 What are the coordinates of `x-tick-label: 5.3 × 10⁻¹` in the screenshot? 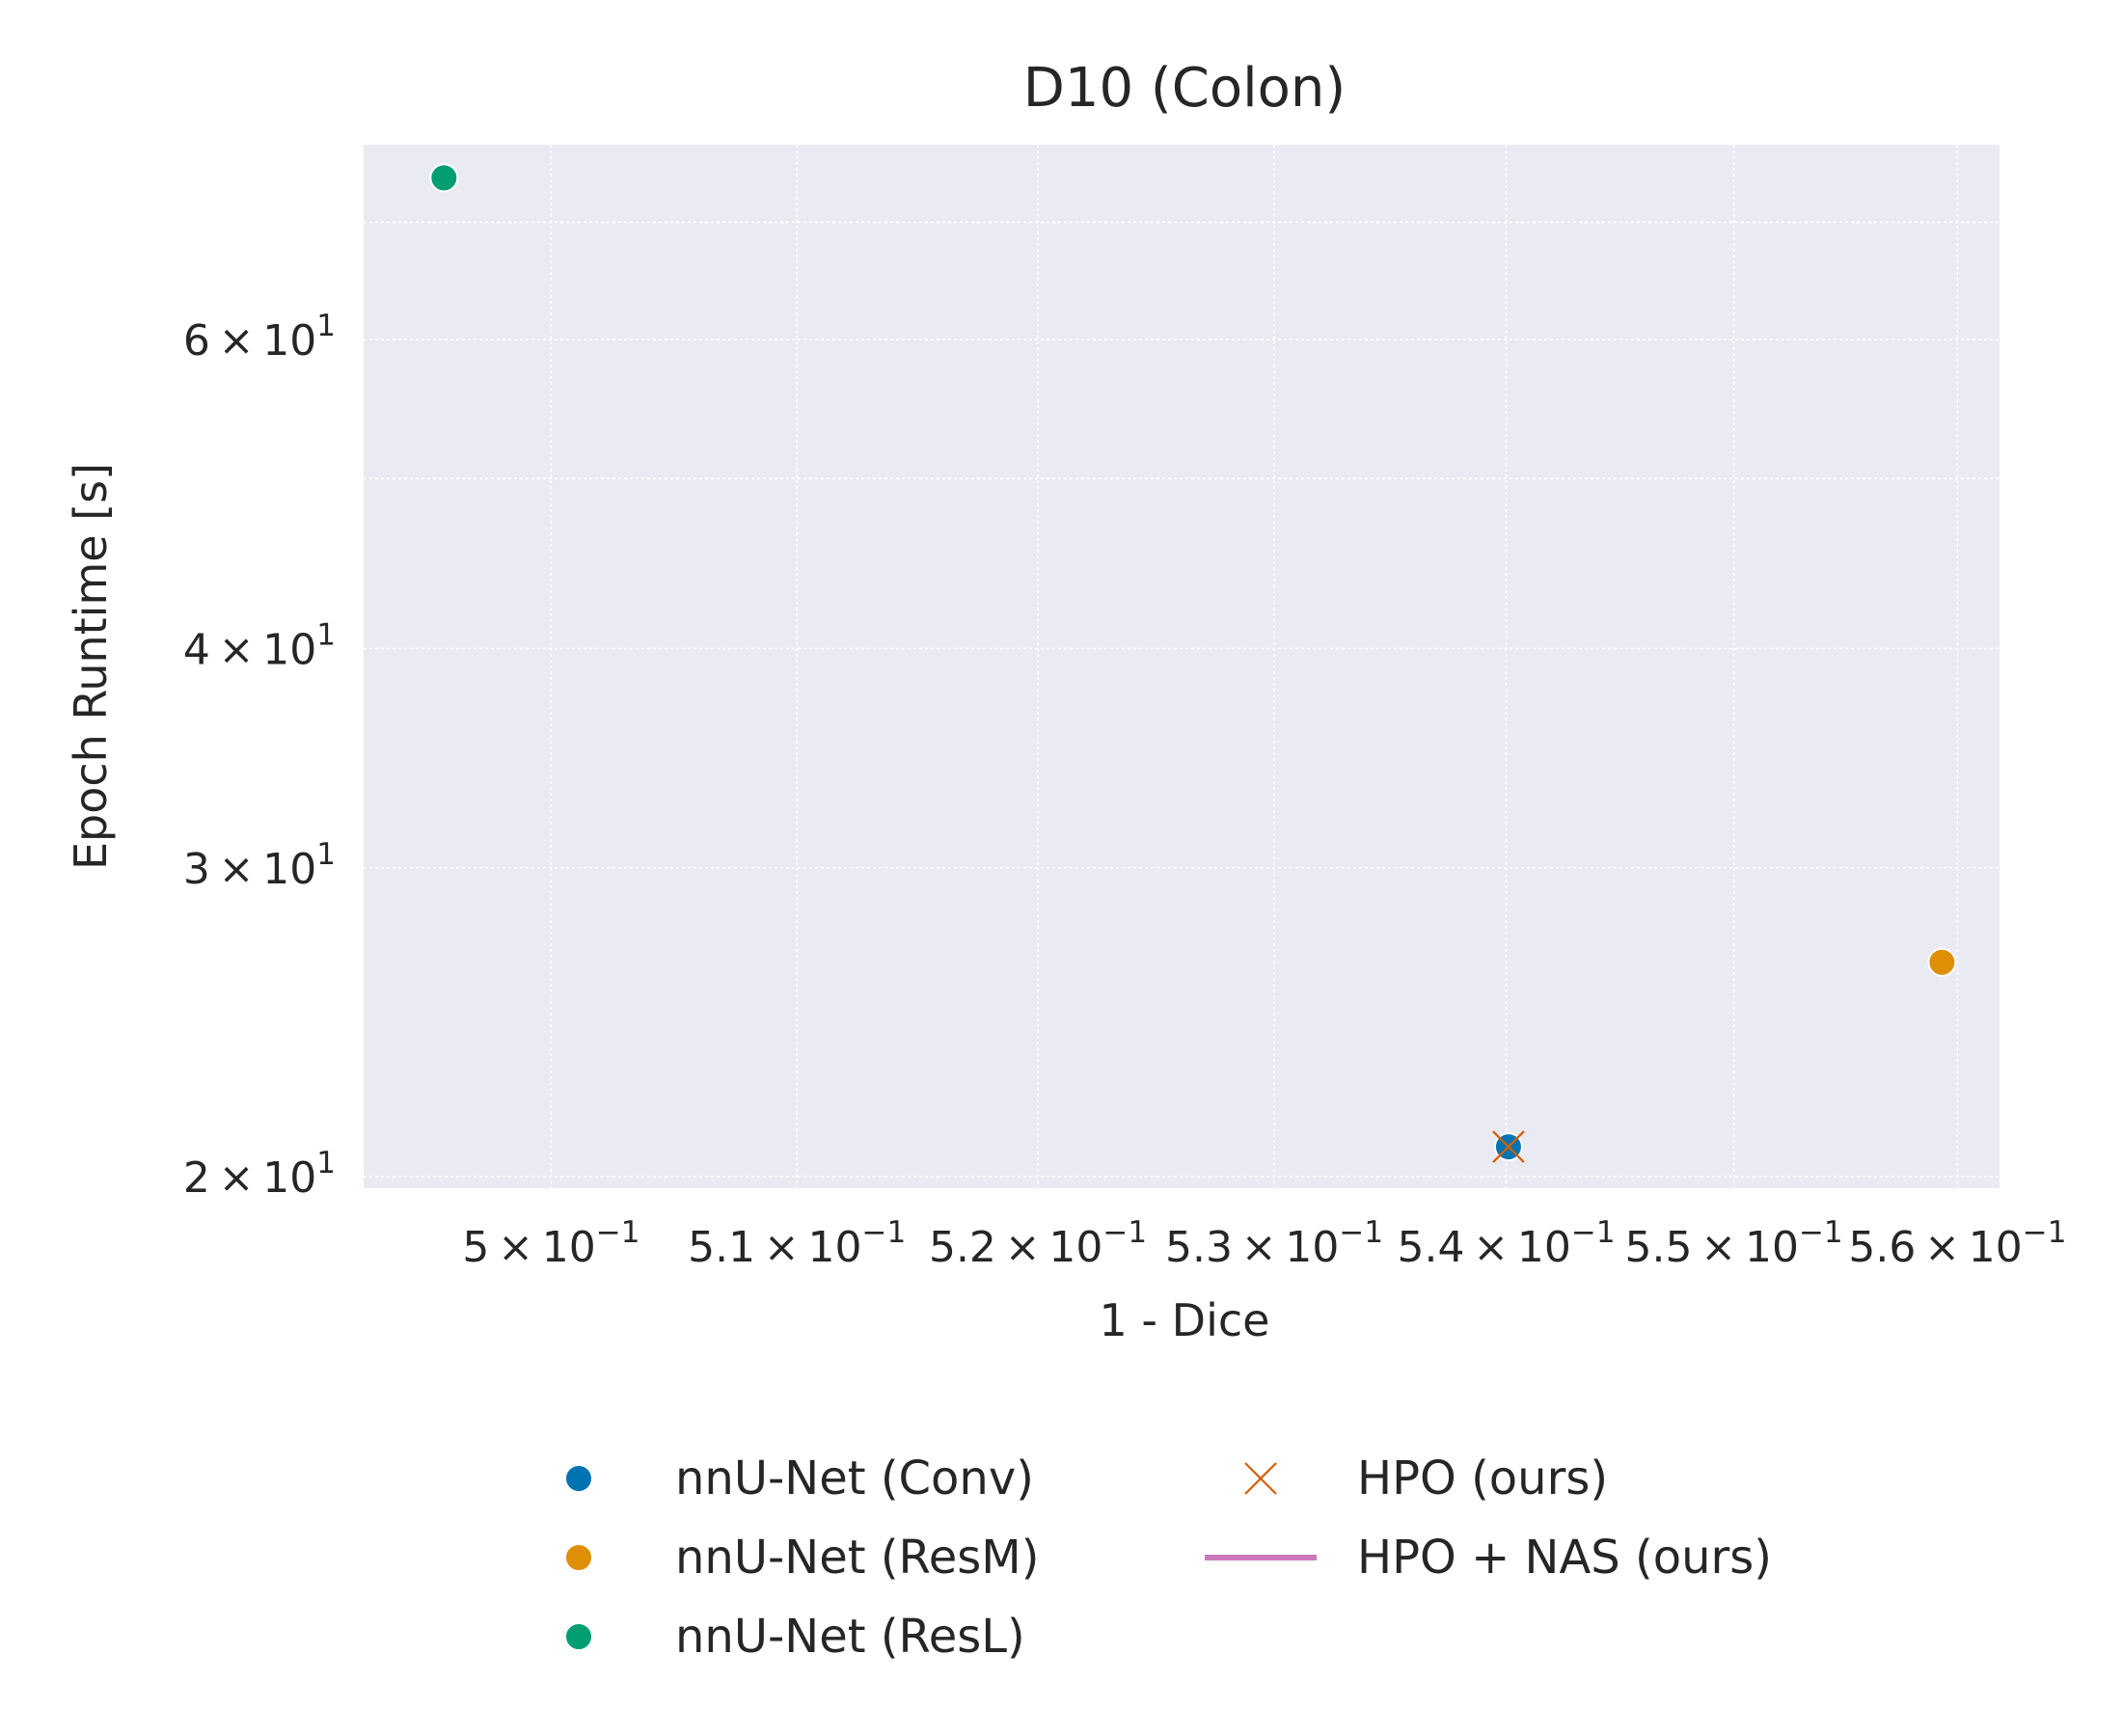 It's located at (1274, 1244).